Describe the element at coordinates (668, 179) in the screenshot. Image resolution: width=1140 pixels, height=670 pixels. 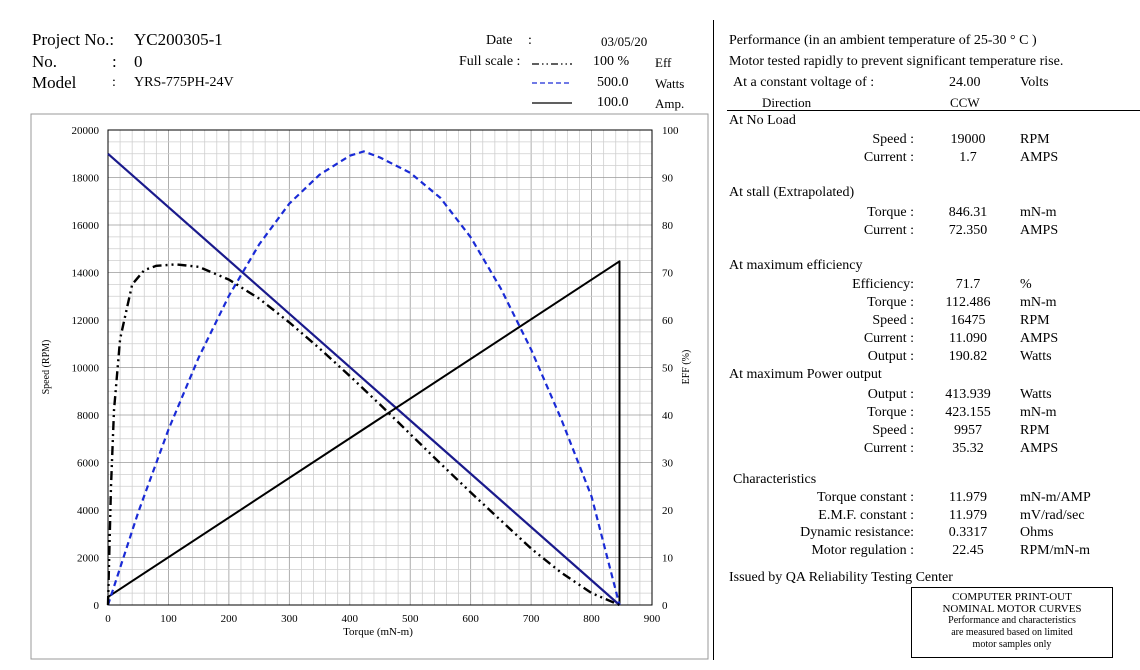
I see `y2-tick-label: 90` at that location.